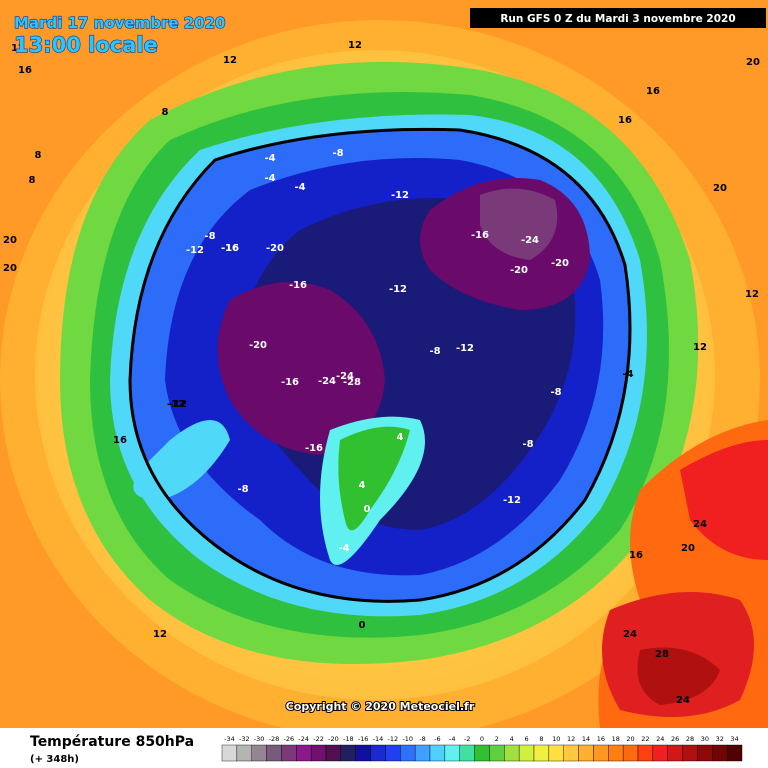 This screenshot has height=768, width=768. I want to click on map-label: 24, so click(683, 700).